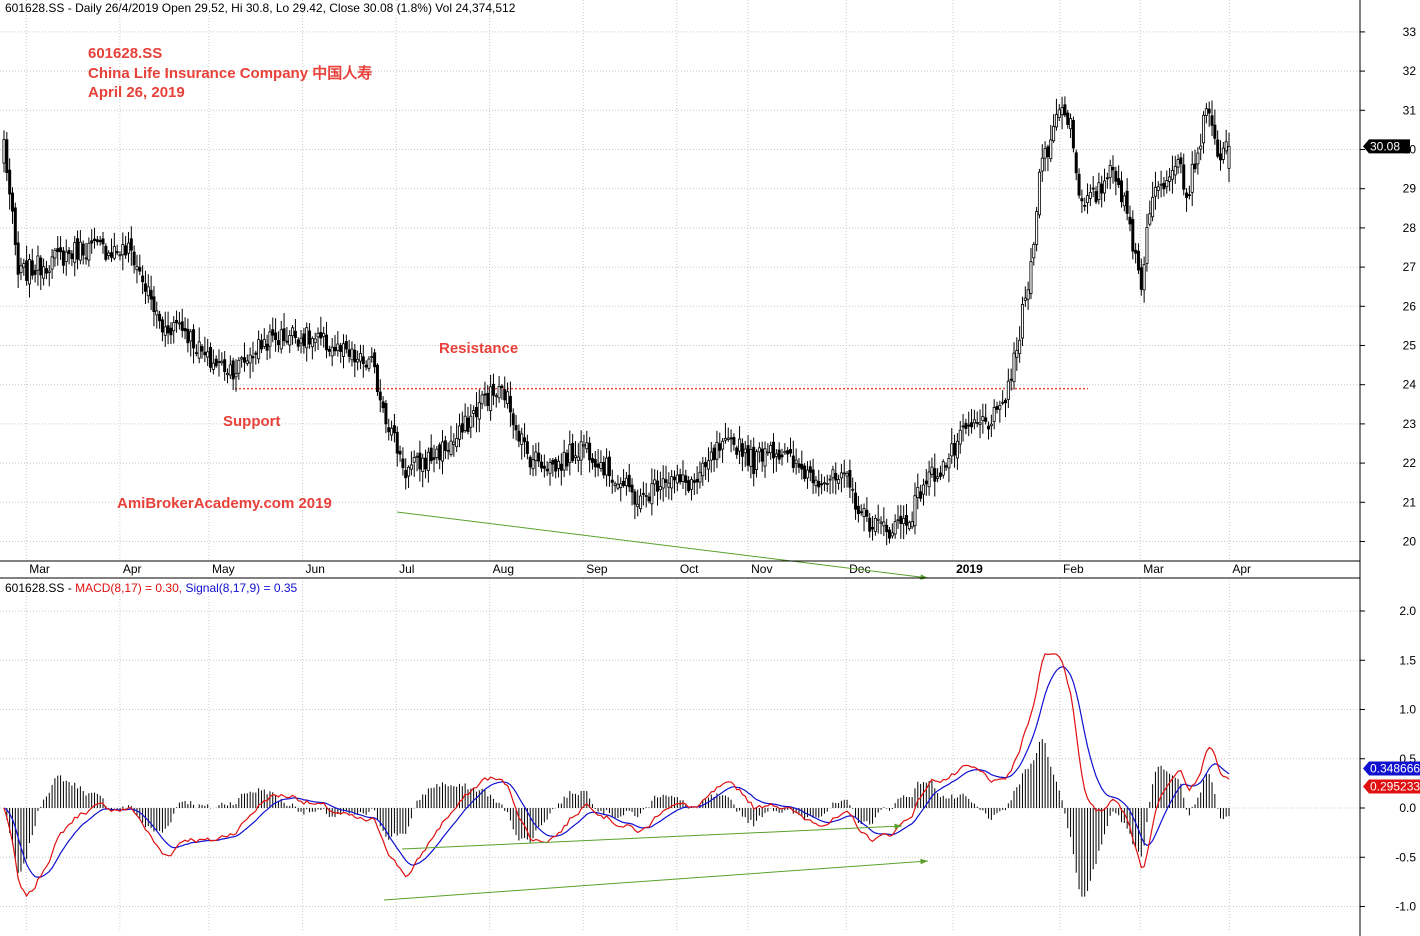  What do you see at coordinates (1410, 110) in the screenshot?
I see `y-tick-label: 31` at bounding box center [1410, 110].